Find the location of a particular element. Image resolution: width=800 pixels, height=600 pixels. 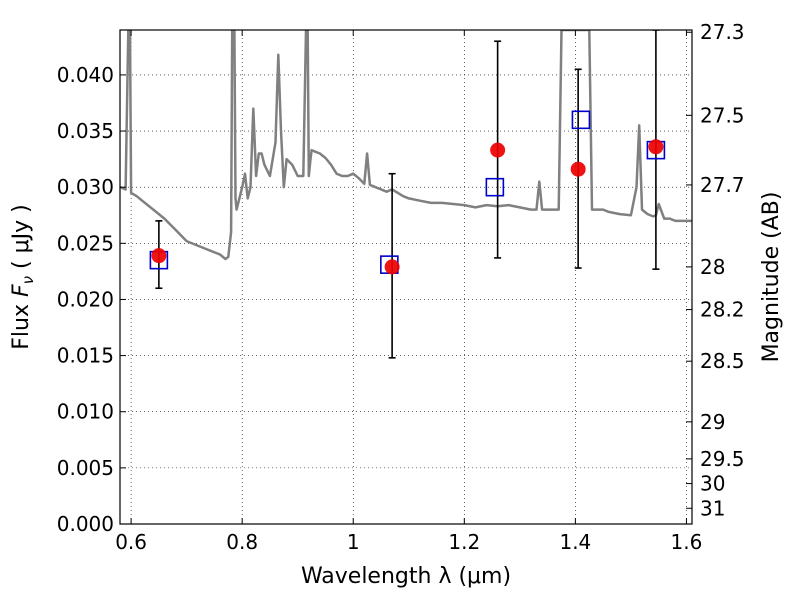

x-tick-label: 1 is located at coordinates (353, 542).